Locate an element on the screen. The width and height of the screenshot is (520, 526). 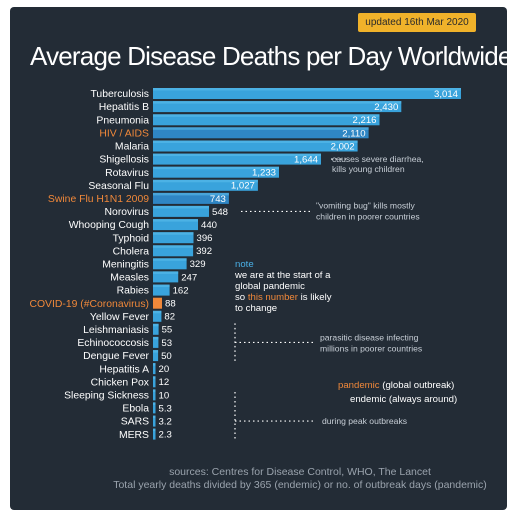
category-label: Norovirus is located at coordinates (127, 212).